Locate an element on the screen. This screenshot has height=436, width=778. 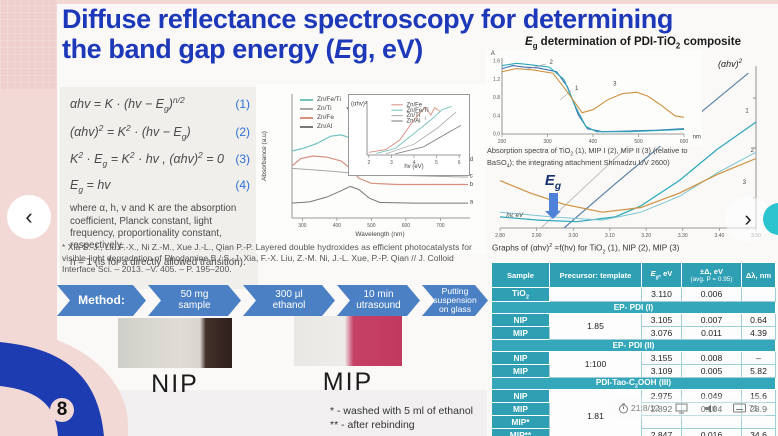
method-step-ethanol: 300 µl ethanol is located at coordinates (289, 300).